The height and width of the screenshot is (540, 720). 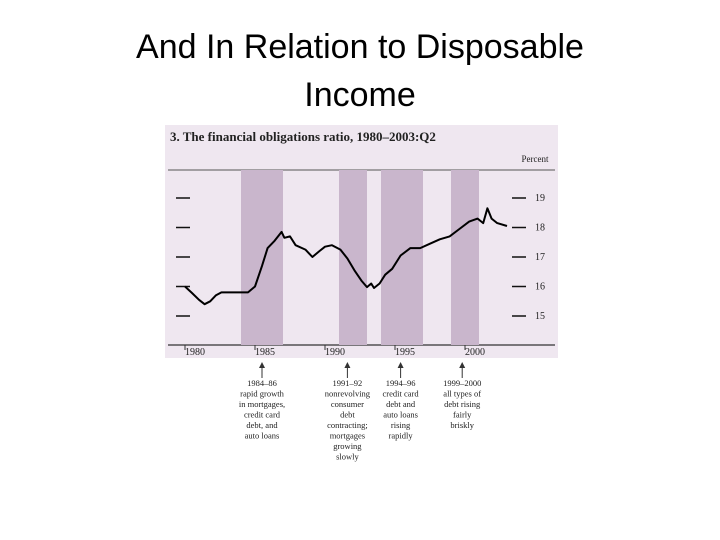 I want to click on y-tick-label: 19, so click(x=540, y=198).